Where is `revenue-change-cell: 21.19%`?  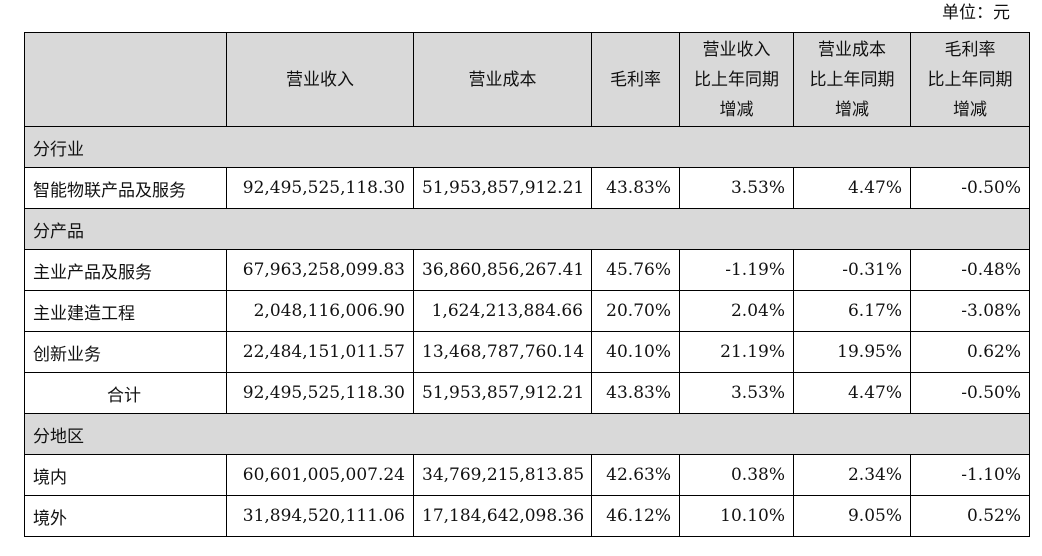 revenue-change-cell: 21.19% is located at coordinates (736, 352).